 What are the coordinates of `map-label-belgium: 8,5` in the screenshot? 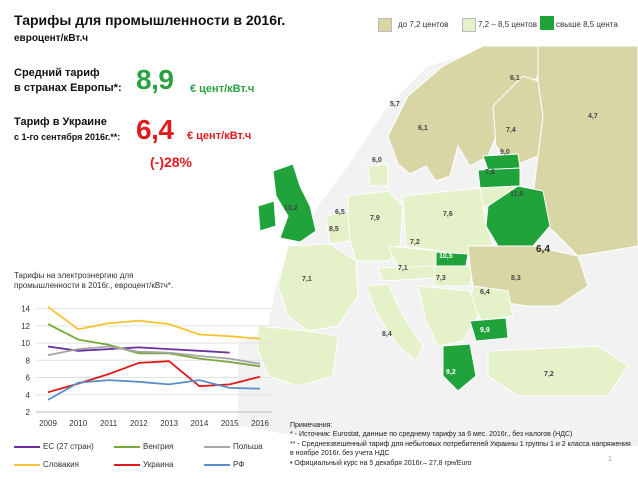 It's located at (334, 229).